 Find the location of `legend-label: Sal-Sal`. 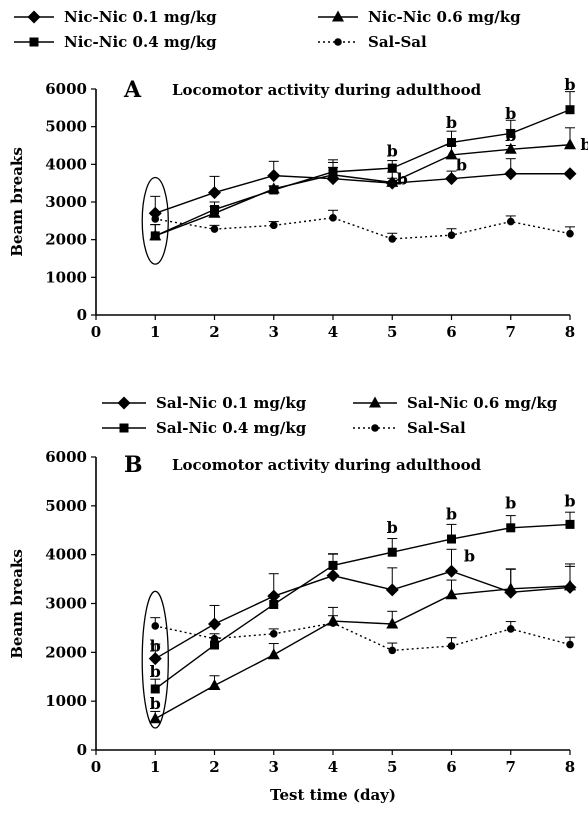

legend-label: Sal-Sal is located at coordinates (397, 42).